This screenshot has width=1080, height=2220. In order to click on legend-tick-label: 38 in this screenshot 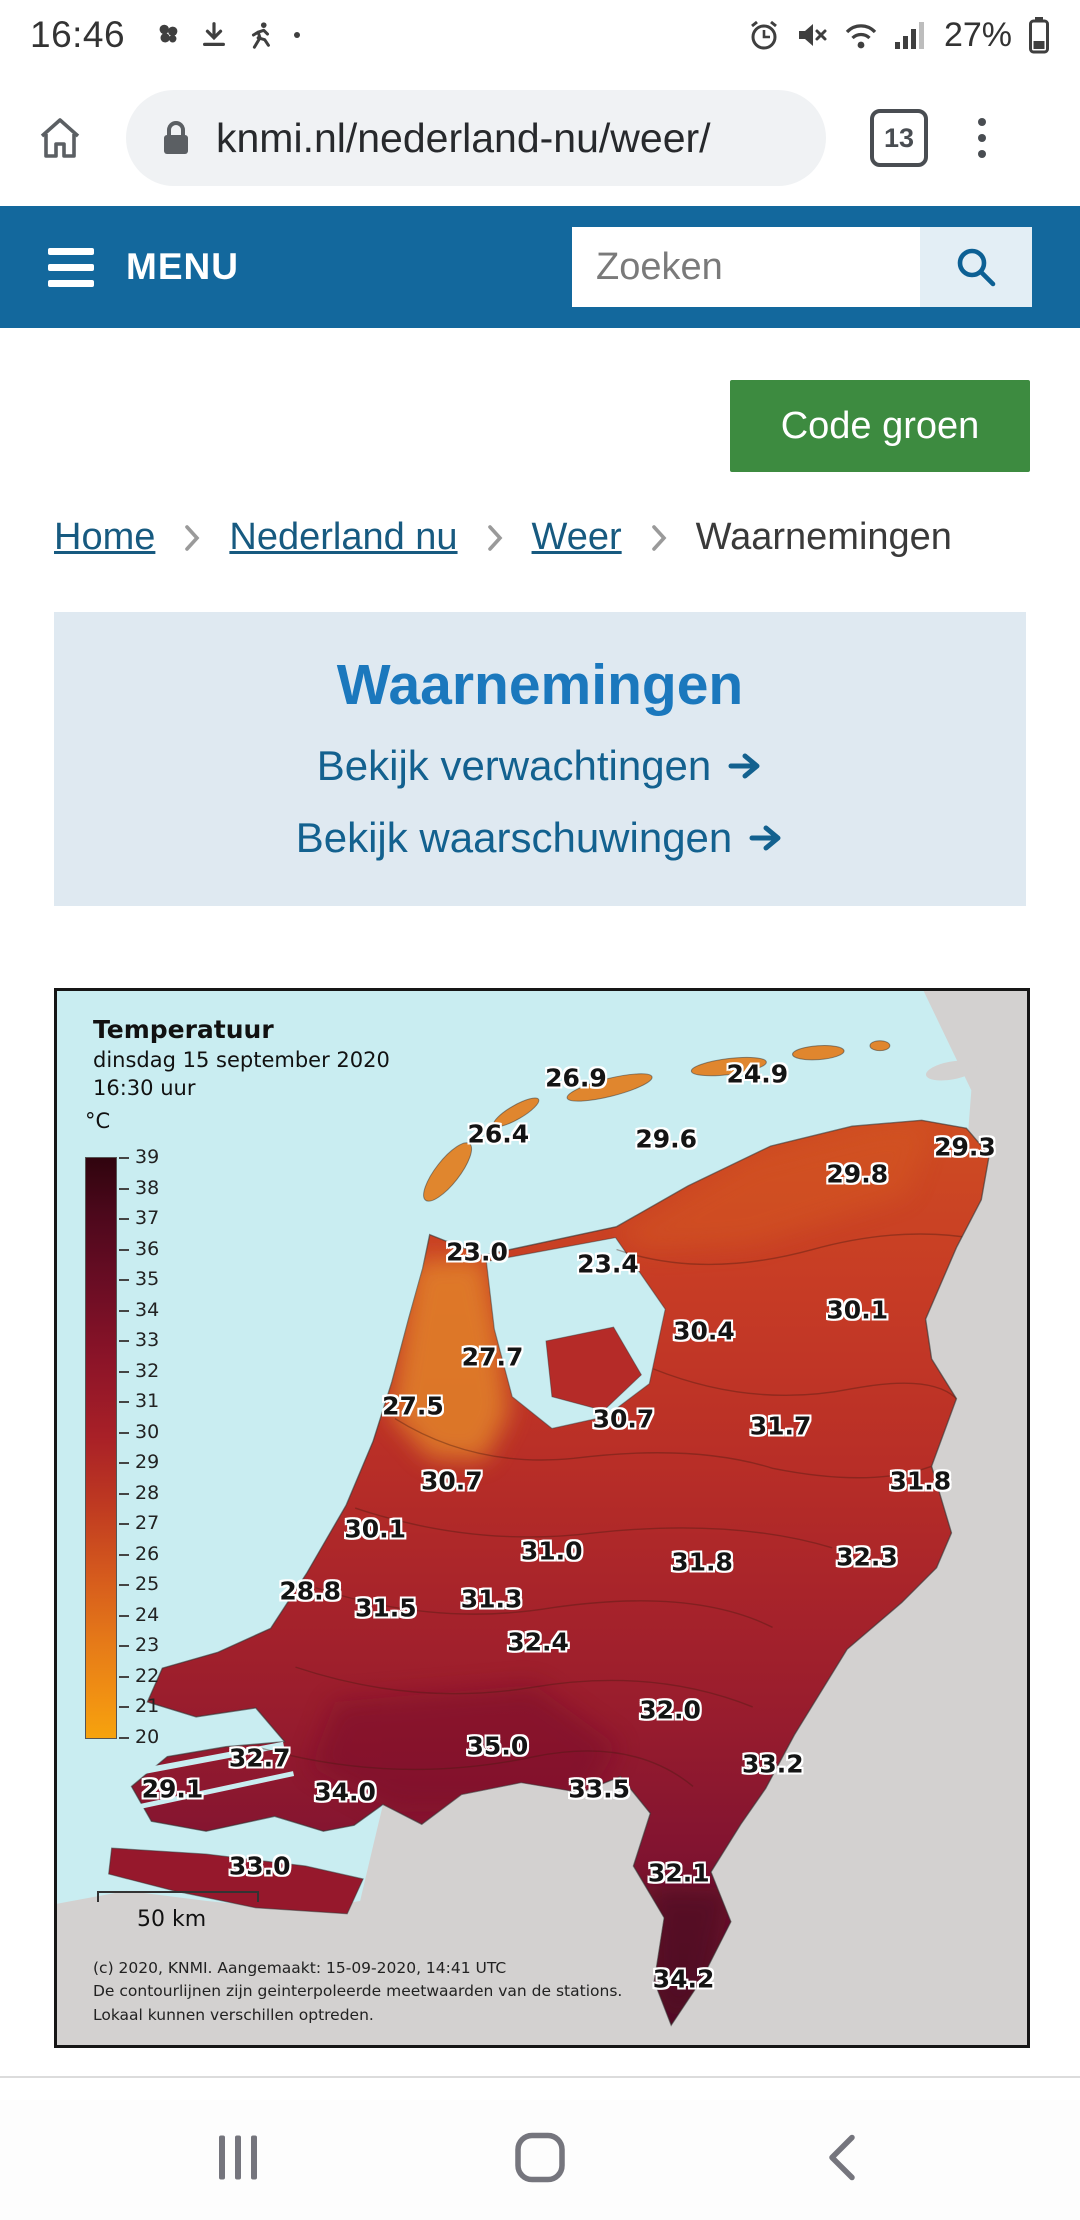, I will do `click(139, 1187)`.